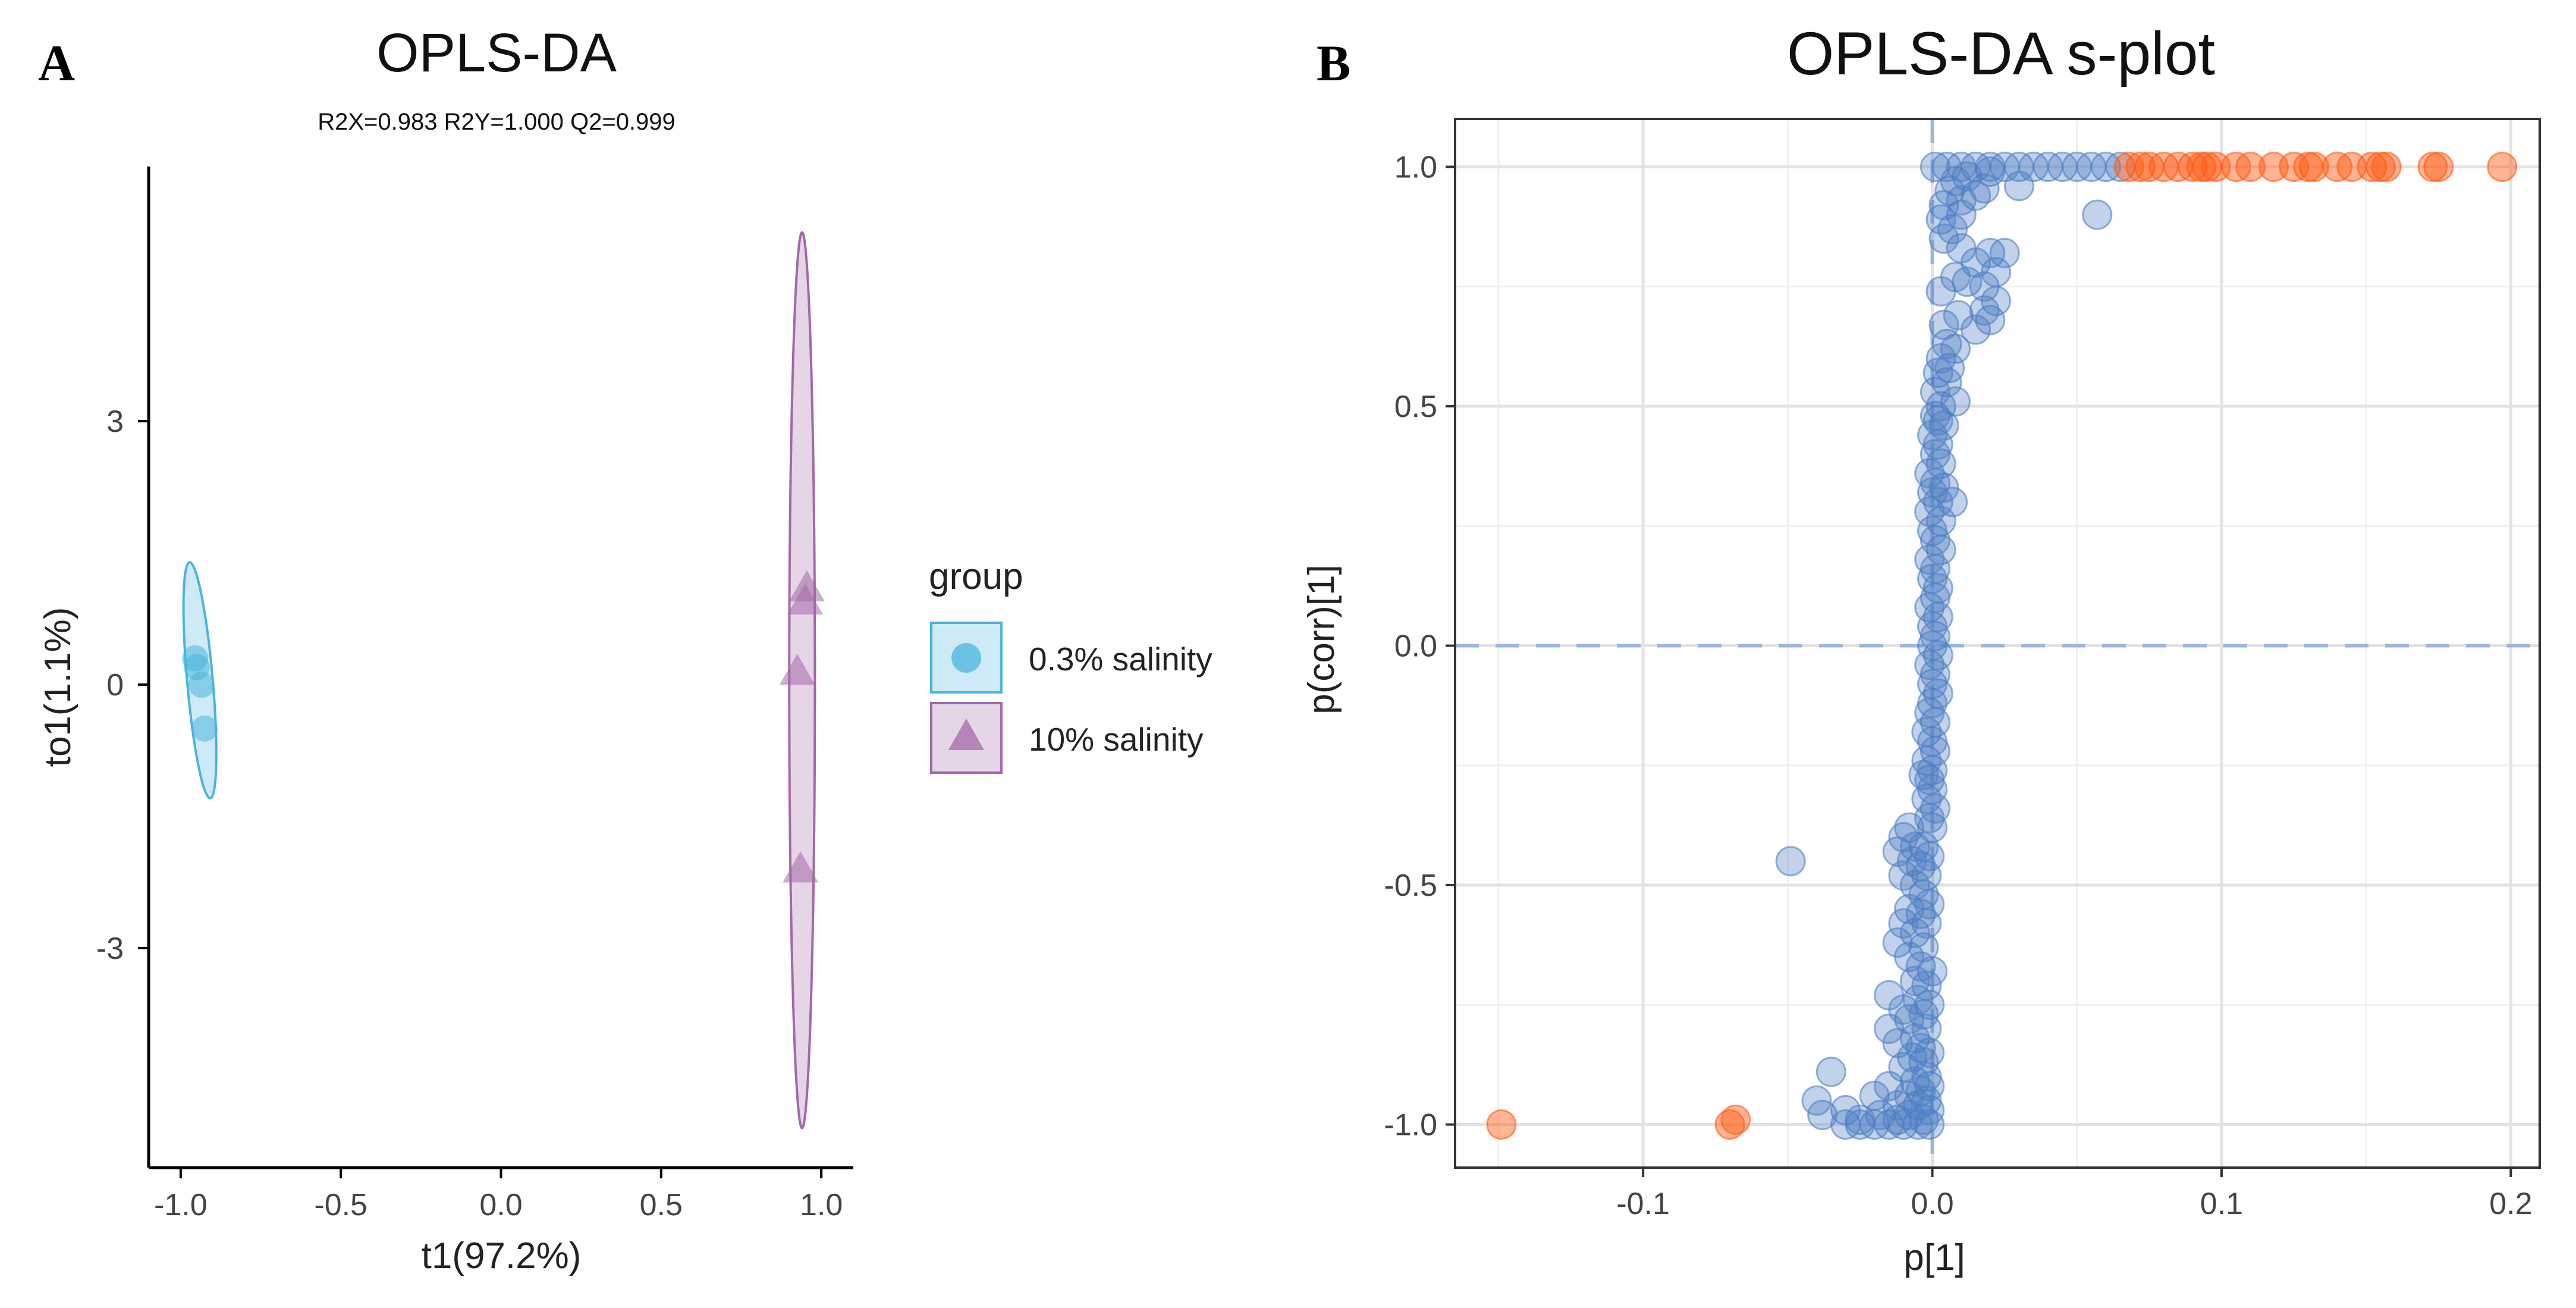  What do you see at coordinates (1415, 407) in the screenshot?
I see `y-tick-label: 0.5` at bounding box center [1415, 407].